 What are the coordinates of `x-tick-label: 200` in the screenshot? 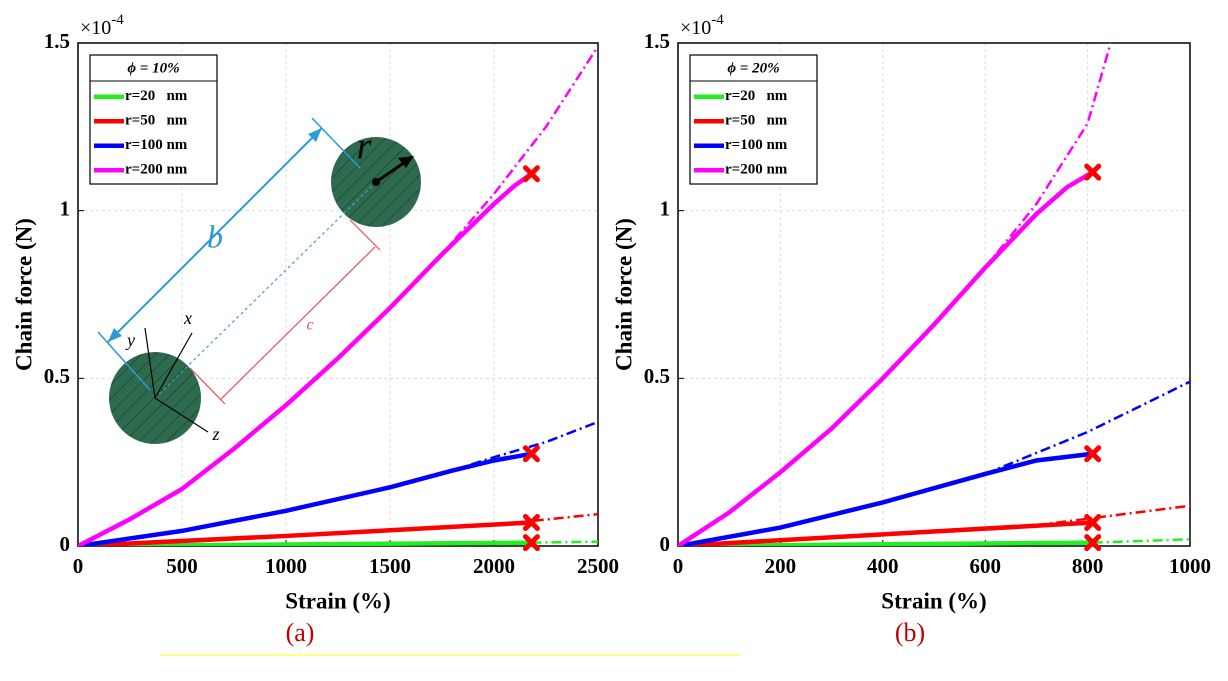 It's located at (781, 566).